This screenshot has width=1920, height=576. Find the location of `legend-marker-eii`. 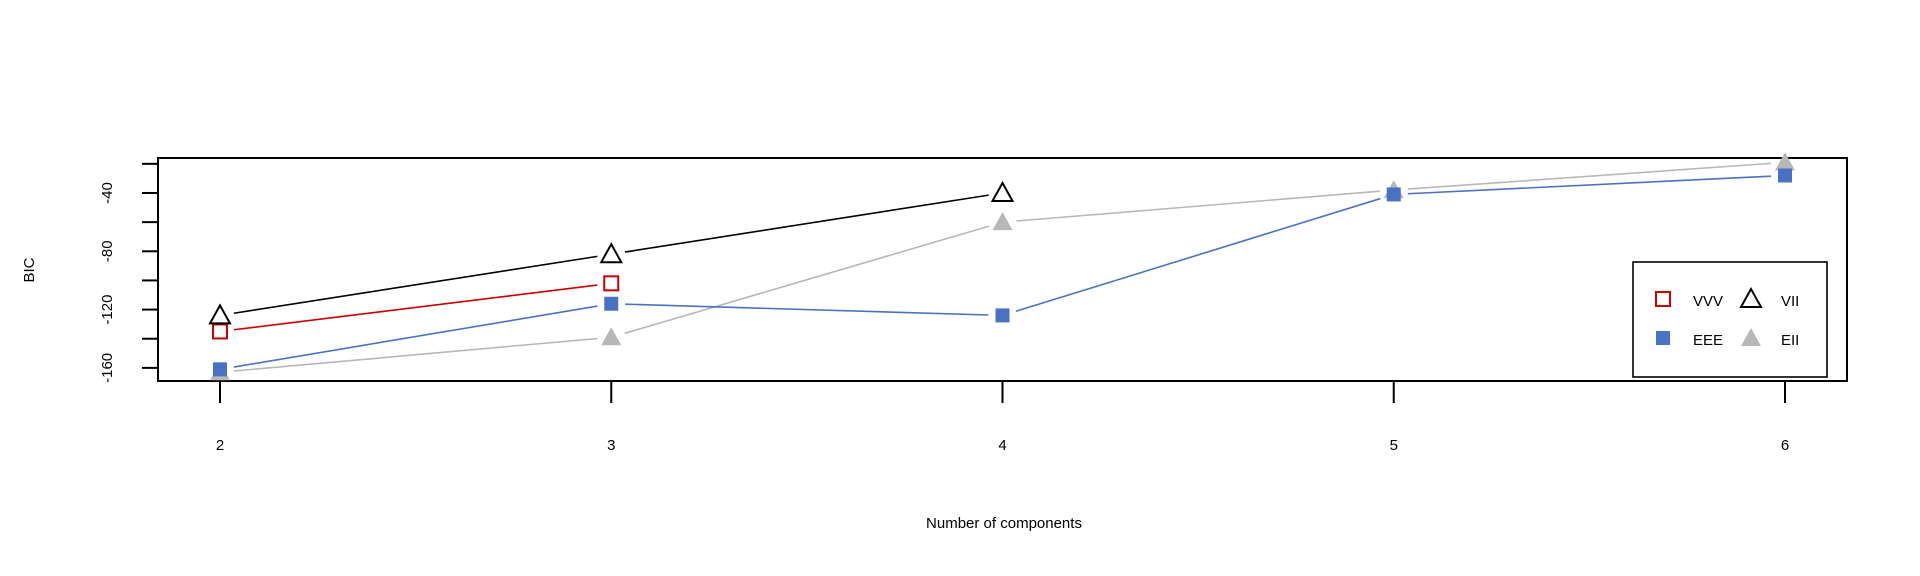

legend-marker-eii is located at coordinates (1751, 337).